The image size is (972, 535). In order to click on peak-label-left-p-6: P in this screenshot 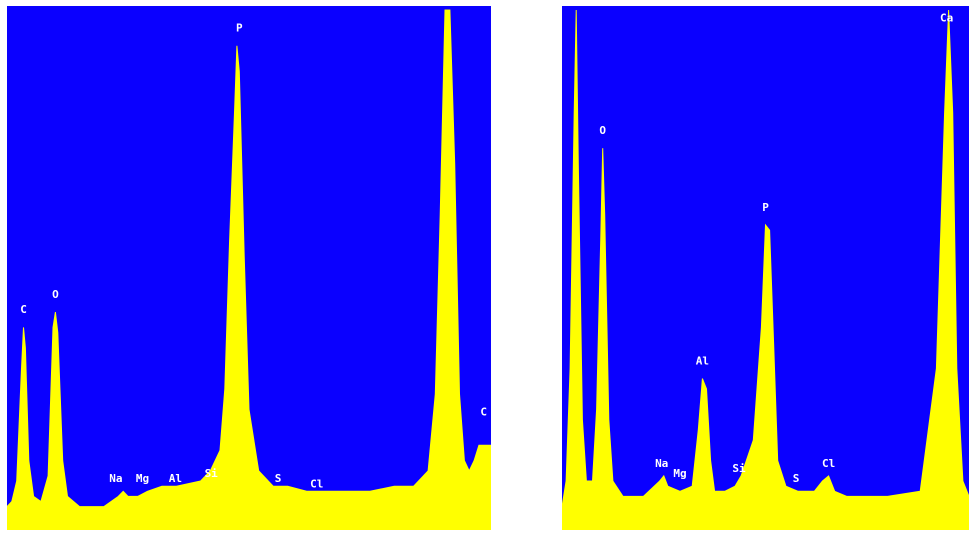, I will do `click(239, 28)`.